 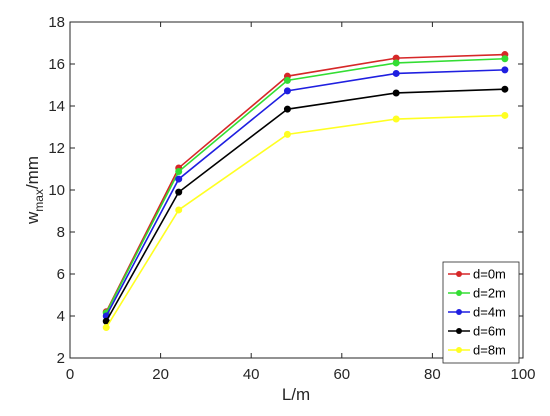 What do you see at coordinates (56, 64) in the screenshot?
I see `y-tick-label: 16` at bounding box center [56, 64].